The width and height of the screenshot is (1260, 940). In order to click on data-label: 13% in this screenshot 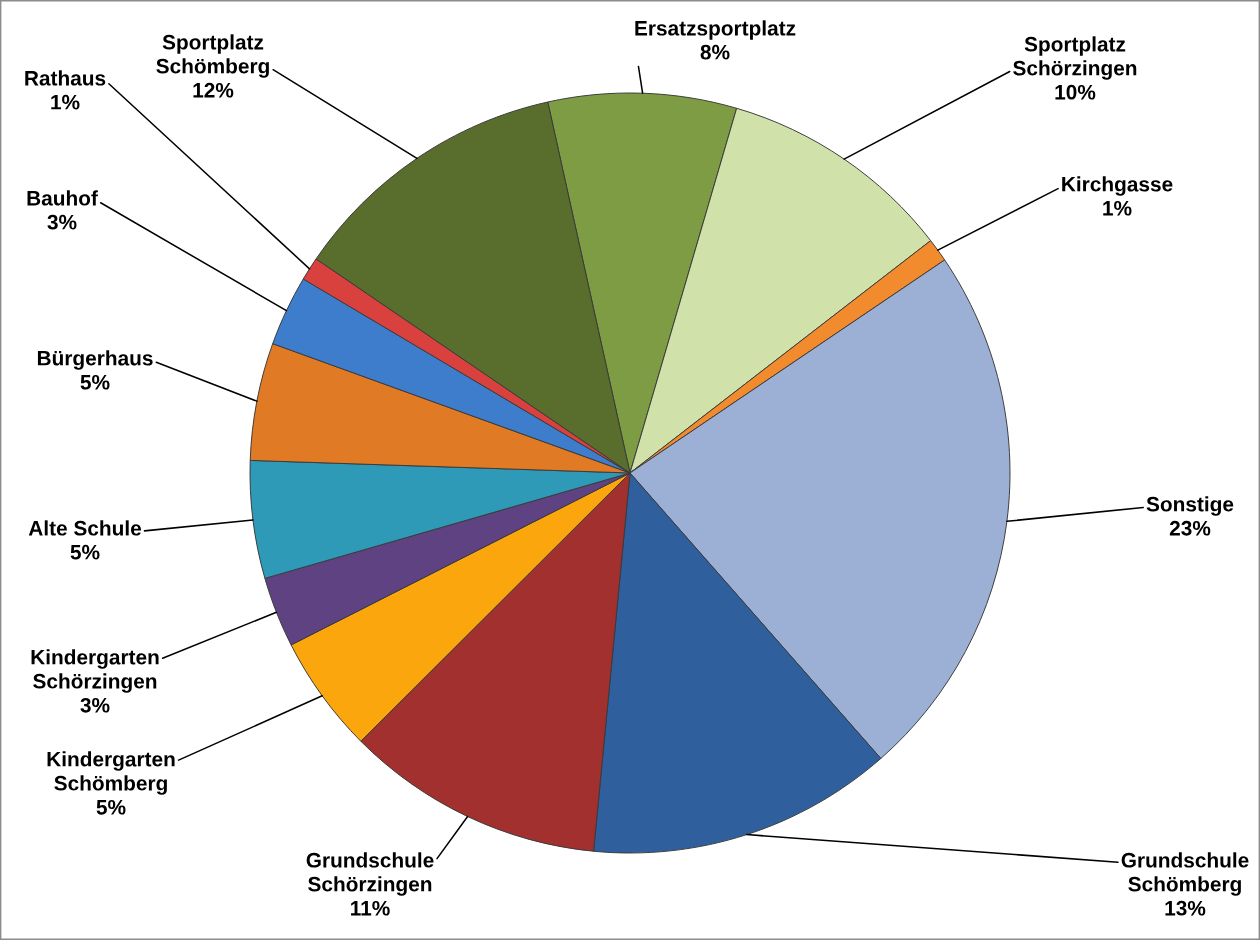, I will do `click(1185, 908)`.